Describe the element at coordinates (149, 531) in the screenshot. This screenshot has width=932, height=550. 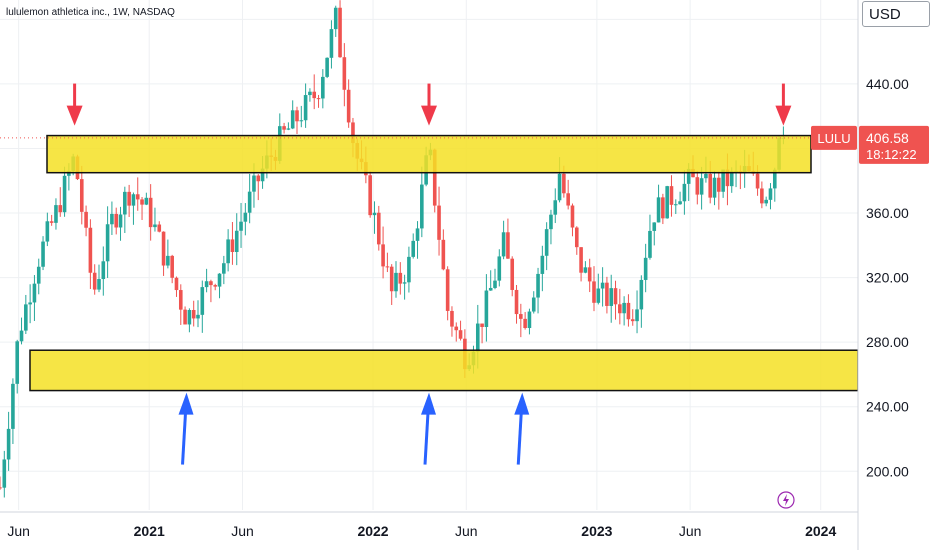
I see `x-tick-label: 2021` at that location.